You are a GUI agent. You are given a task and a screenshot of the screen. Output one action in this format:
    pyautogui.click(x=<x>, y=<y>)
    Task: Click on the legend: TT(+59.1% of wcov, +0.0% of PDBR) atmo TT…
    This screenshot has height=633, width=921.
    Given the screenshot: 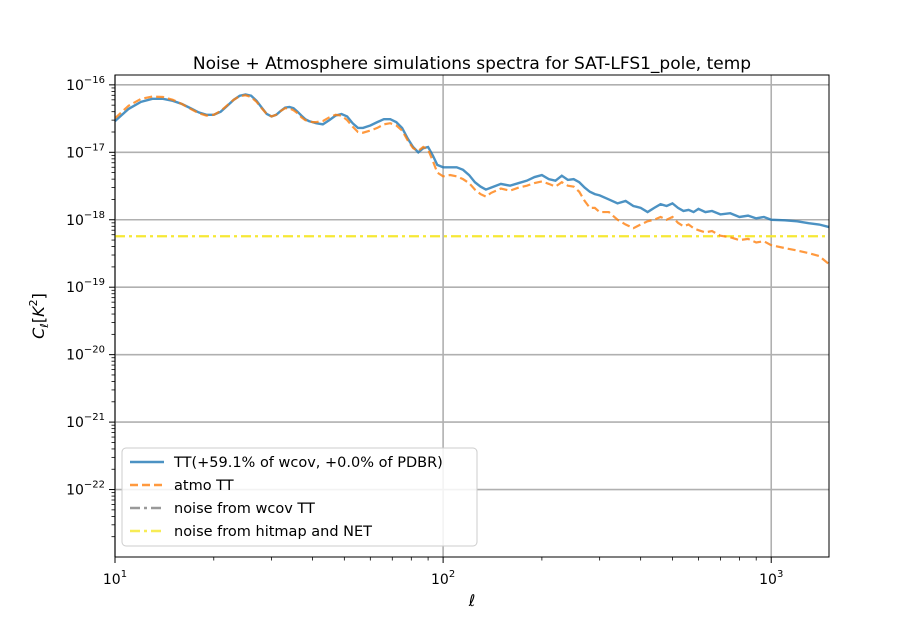 What is the action you would take?
    pyautogui.click(x=299, y=497)
    